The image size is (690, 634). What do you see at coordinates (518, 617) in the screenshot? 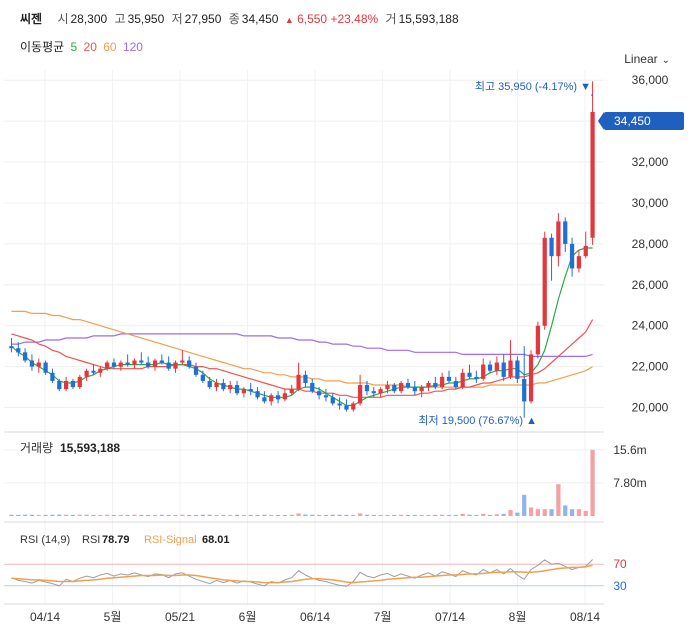
I see `time-tick-label: 8월` at bounding box center [518, 617].